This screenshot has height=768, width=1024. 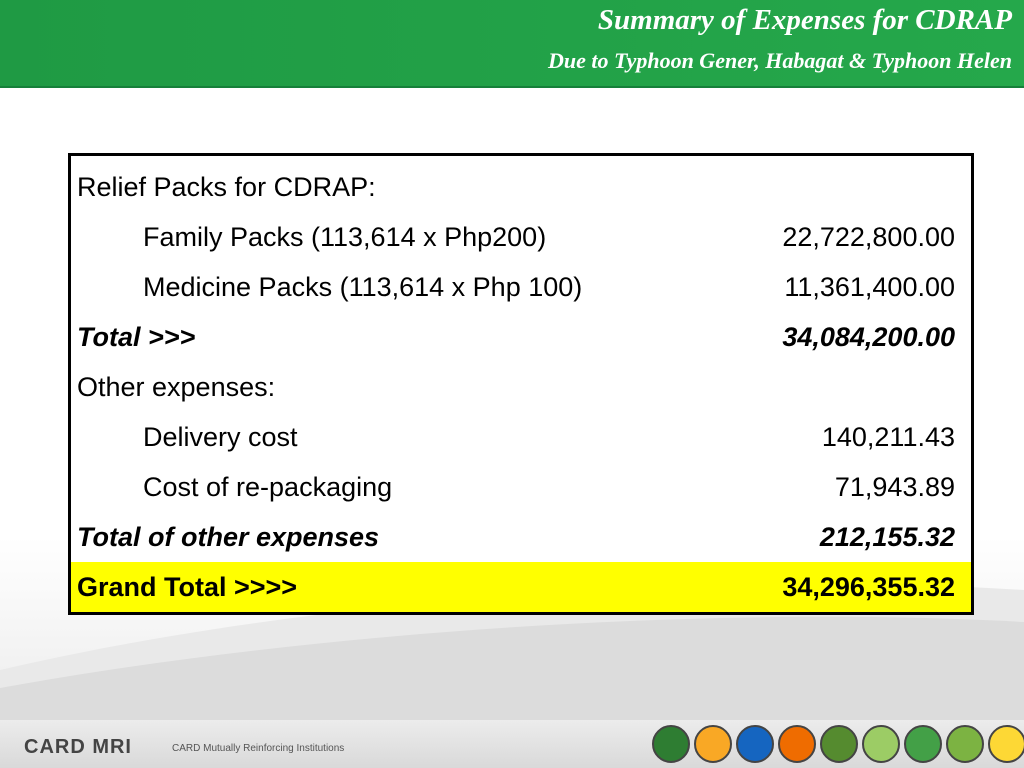 I want to click on slide-title: Summary of Expenses for CDRAP, so click(x=804, y=20).